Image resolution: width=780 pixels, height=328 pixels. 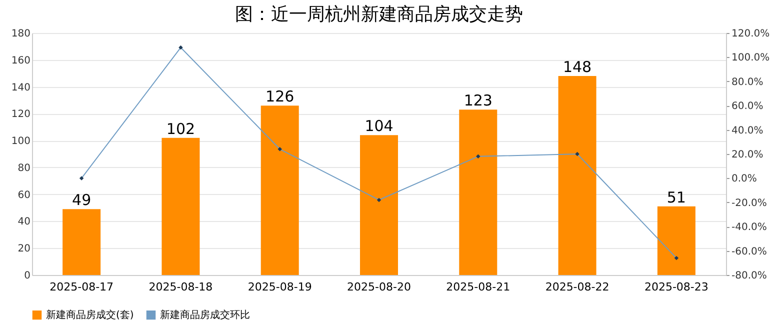 I want to click on y2-tick-label: 100.0%, so click(x=751, y=58).